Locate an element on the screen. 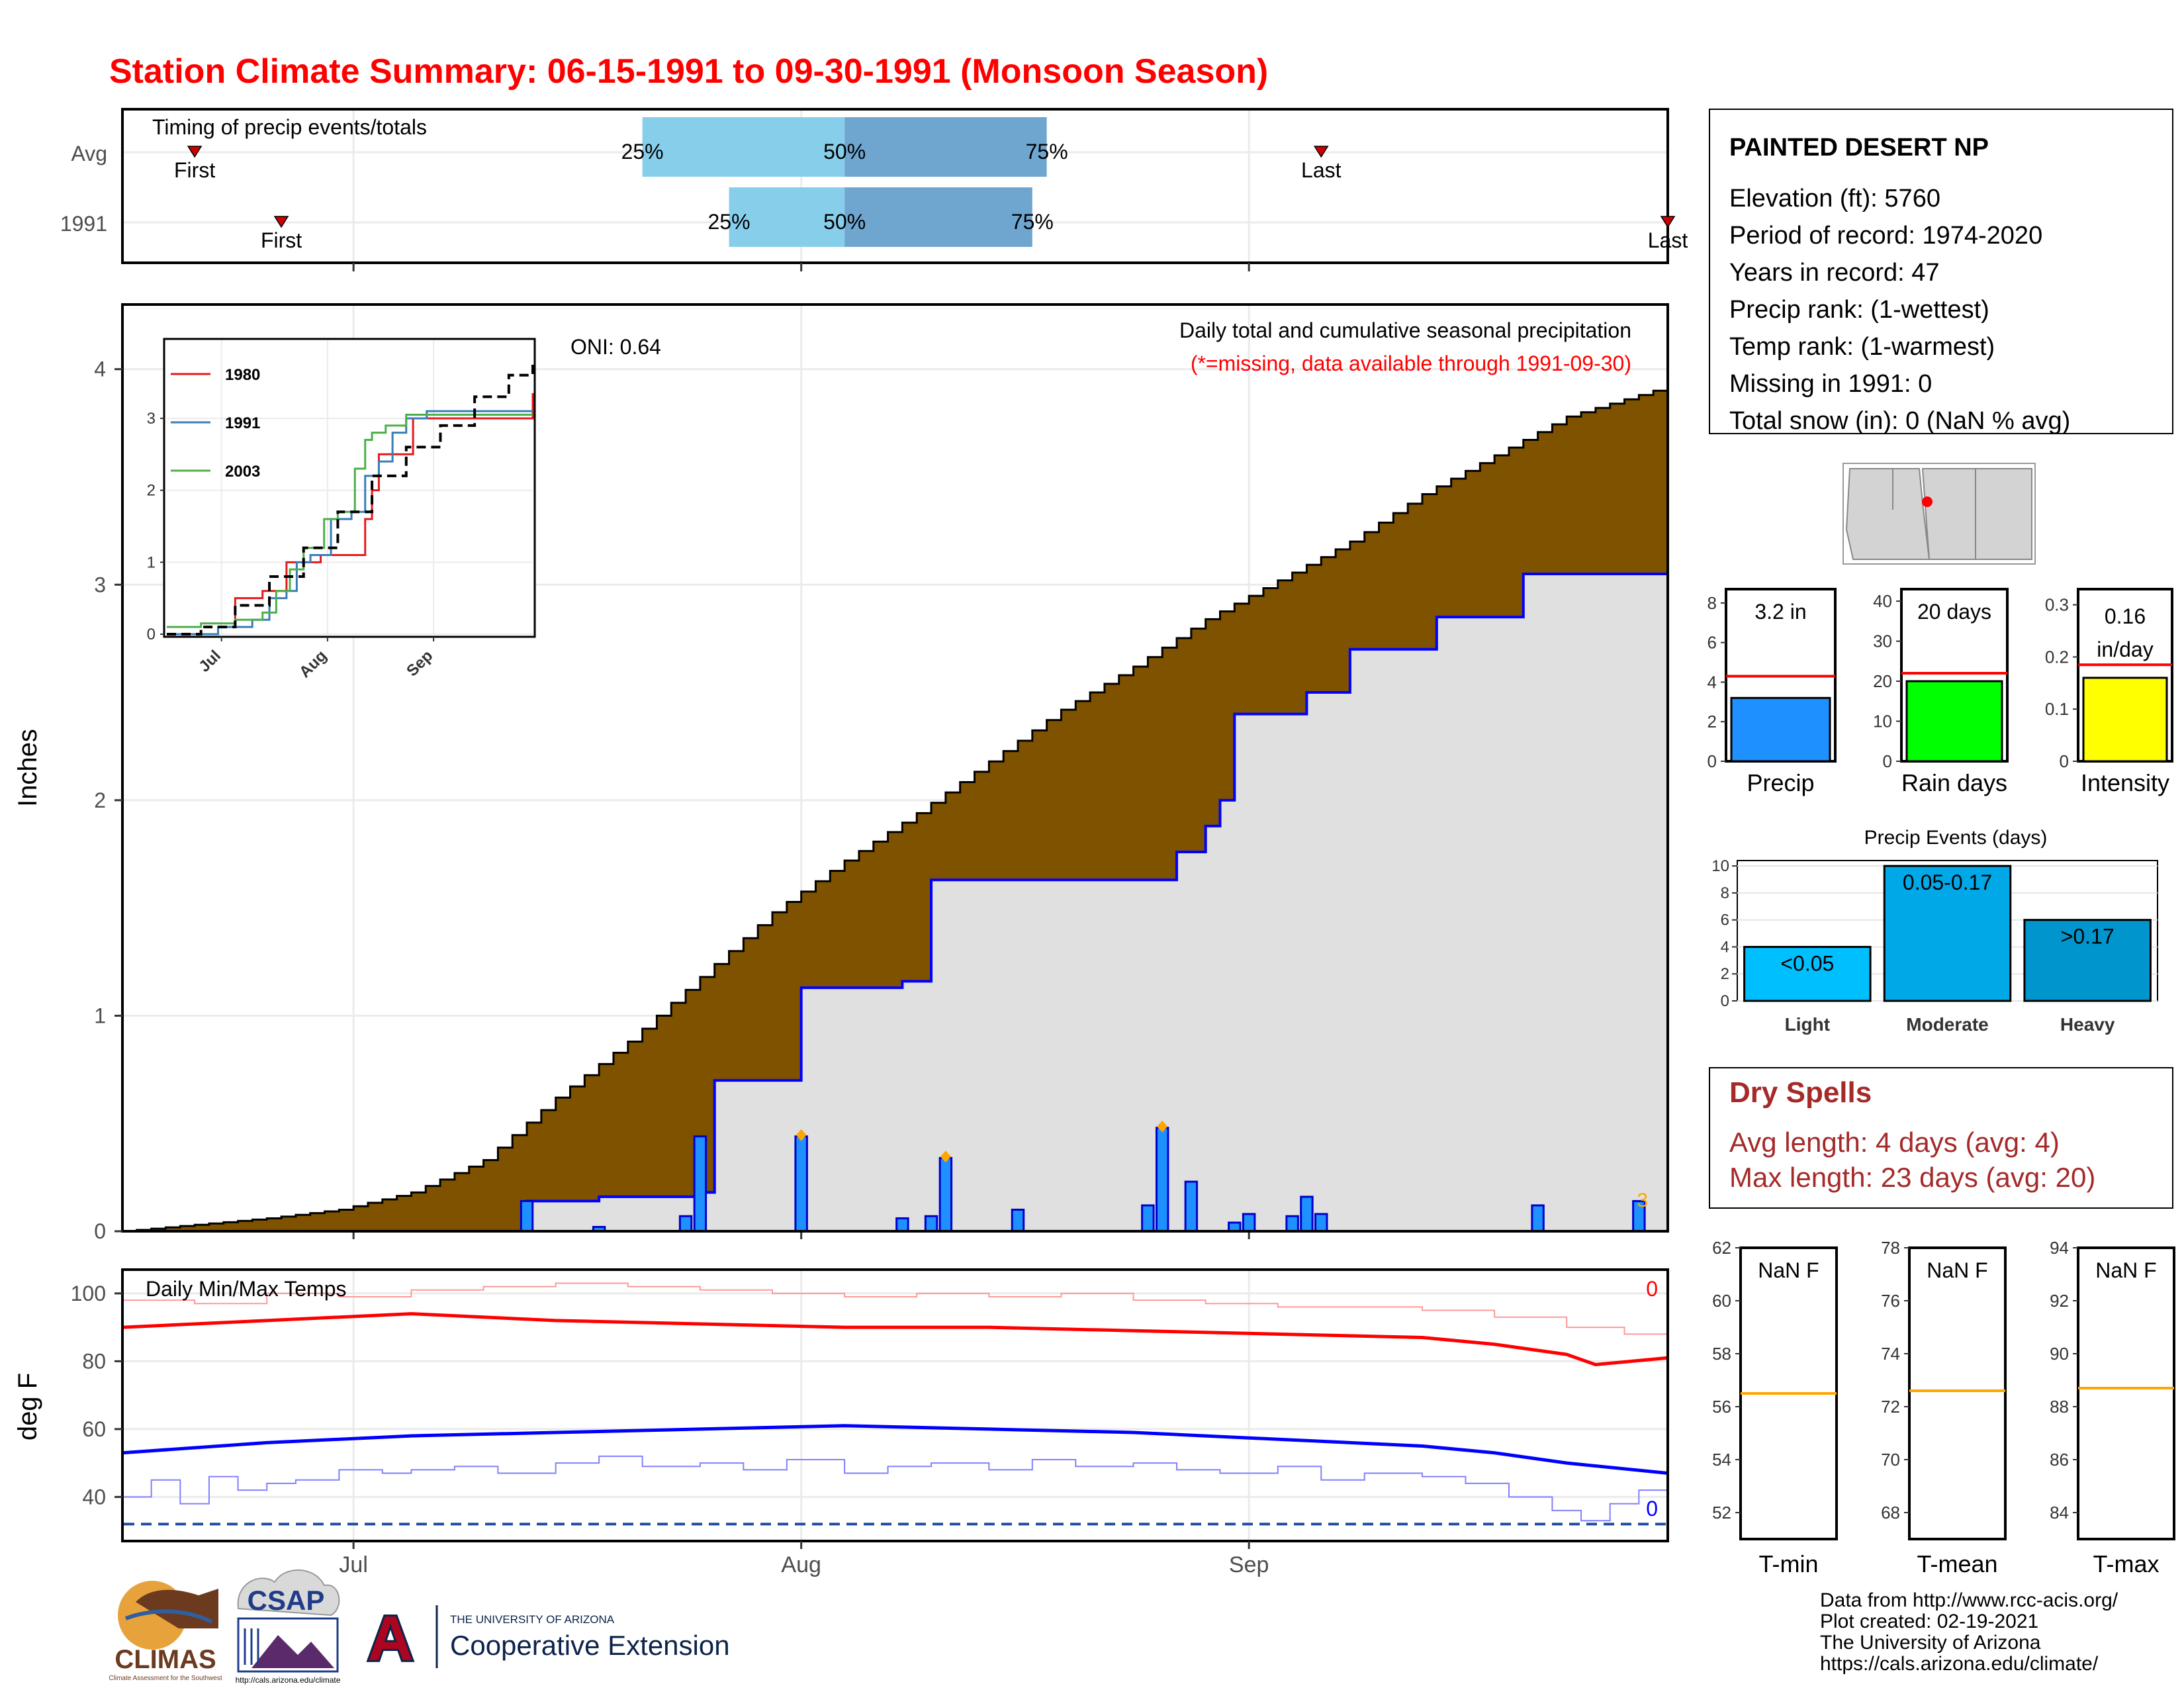 The width and height of the screenshot is (2184, 1688). temp-summary-name: T-mean is located at coordinates (1957, 1563).